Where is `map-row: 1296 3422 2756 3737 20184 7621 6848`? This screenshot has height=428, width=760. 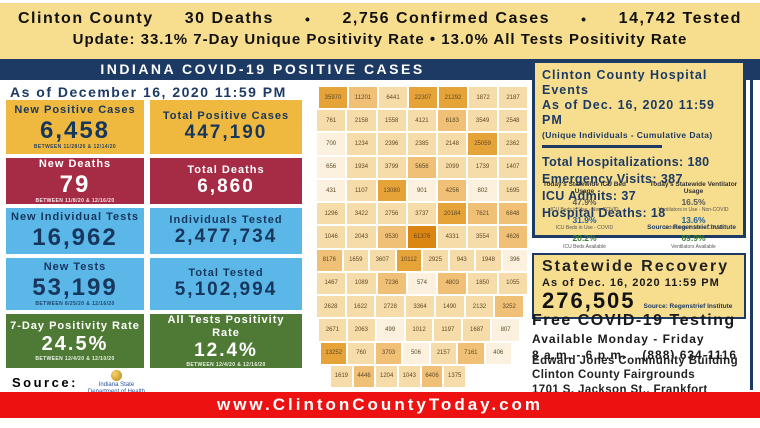 map-row: 1296 3422 2756 3737 20184 7621 6848 is located at coordinates (422, 214).